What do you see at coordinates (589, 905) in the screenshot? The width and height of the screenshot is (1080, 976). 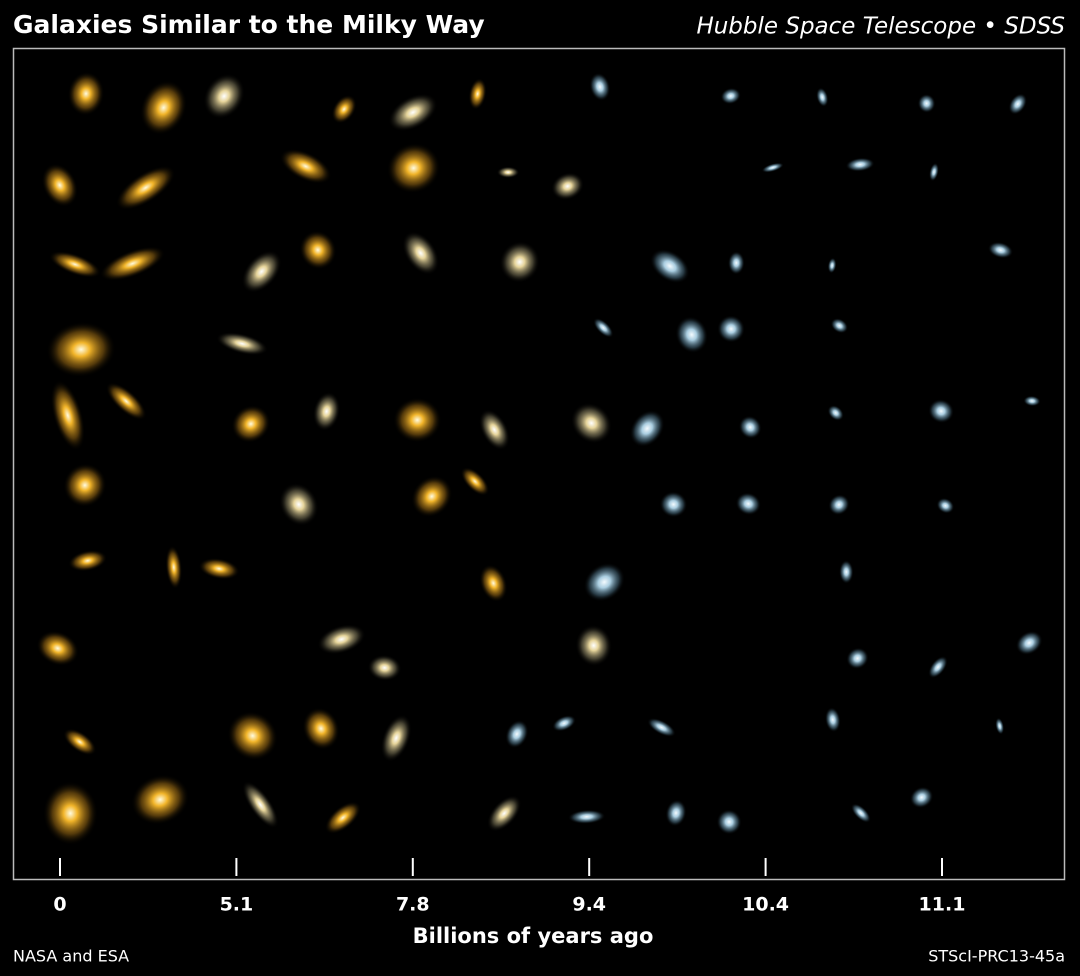 I see `tick-label: 9.4` at bounding box center [589, 905].